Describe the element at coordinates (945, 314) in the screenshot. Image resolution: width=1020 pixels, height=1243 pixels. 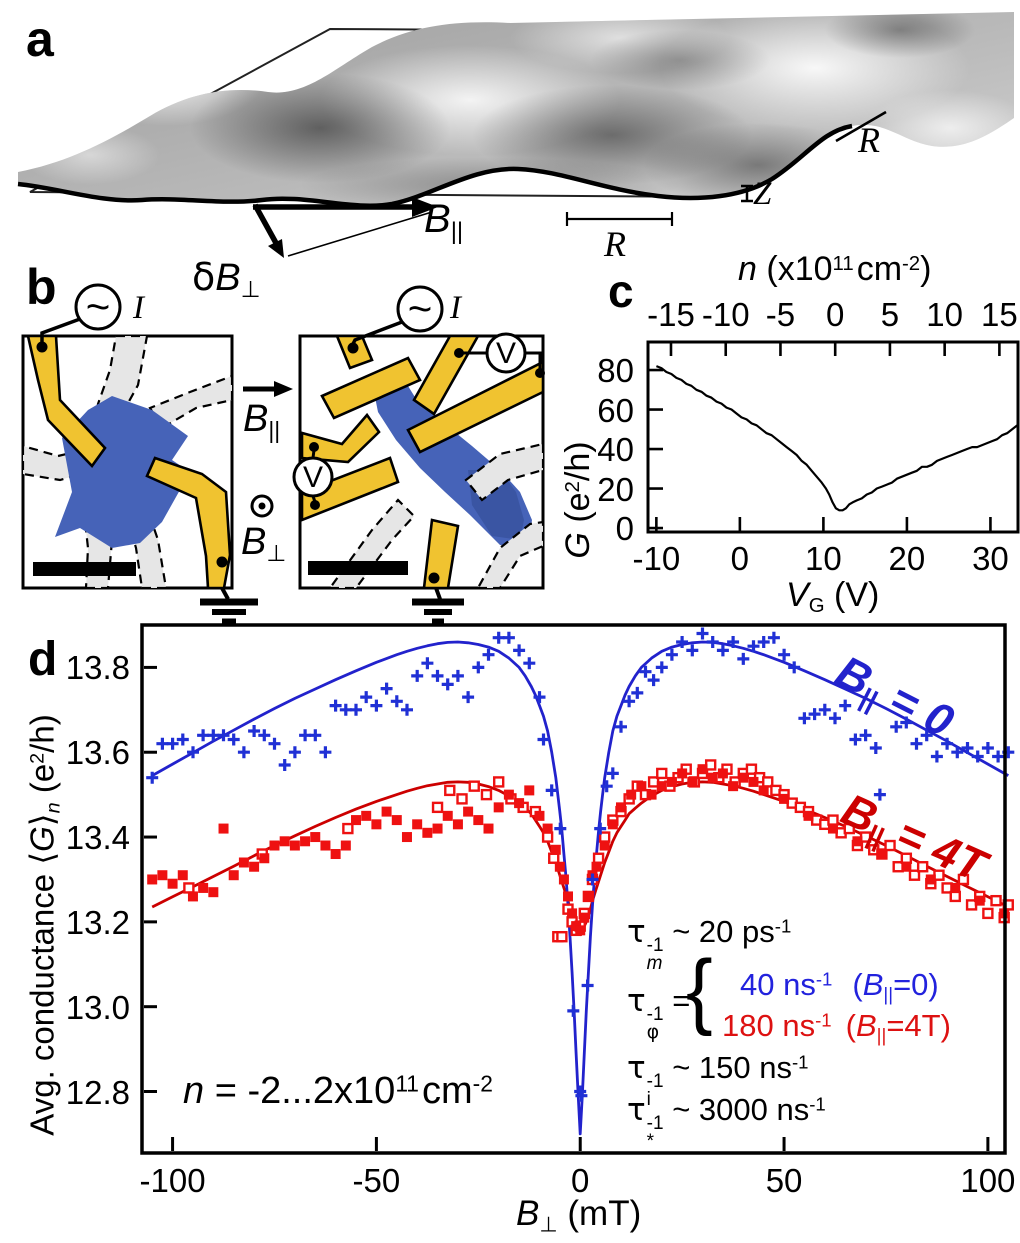
I see `panel-c-n-tick-label: 10` at that location.